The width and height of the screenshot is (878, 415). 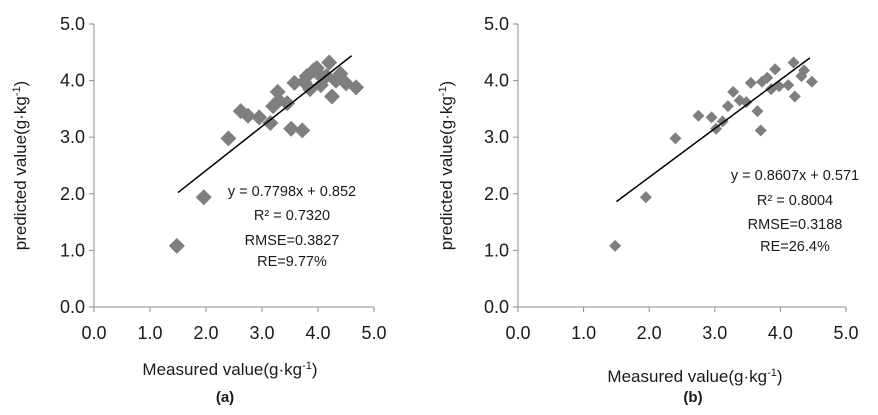 What do you see at coordinates (795, 247) in the screenshot?
I see `regression-annotation: RE=26.4%` at bounding box center [795, 247].